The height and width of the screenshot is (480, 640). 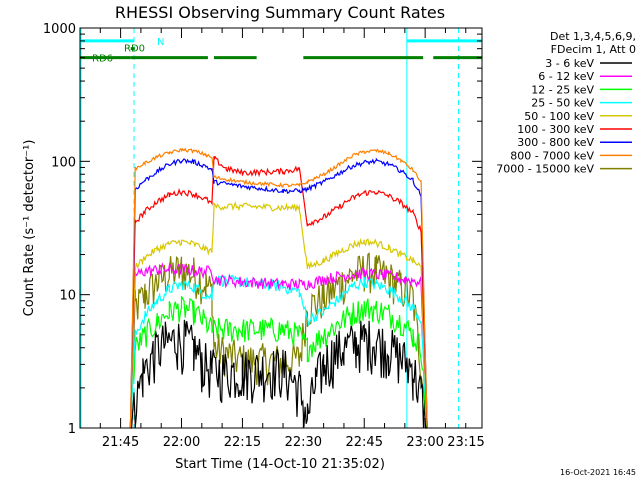 I want to click on legend-header-line-2: FDecim 1, Att 0, so click(x=593, y=49).